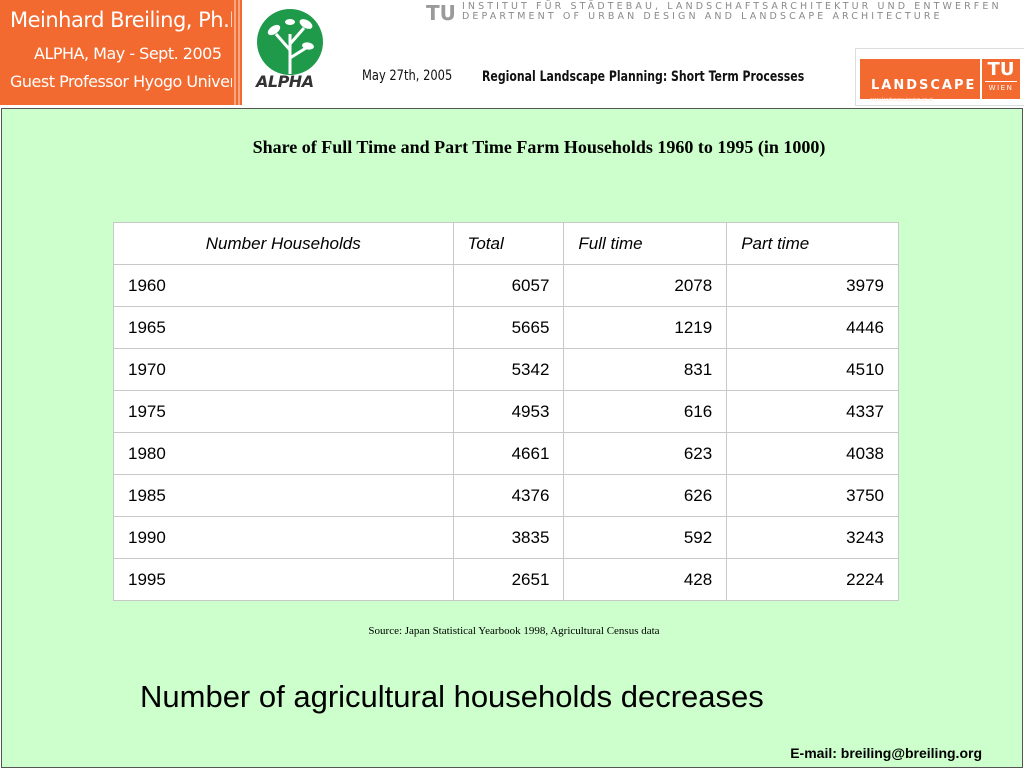  I want to click on cell-year: 1965, so click(283, 327).